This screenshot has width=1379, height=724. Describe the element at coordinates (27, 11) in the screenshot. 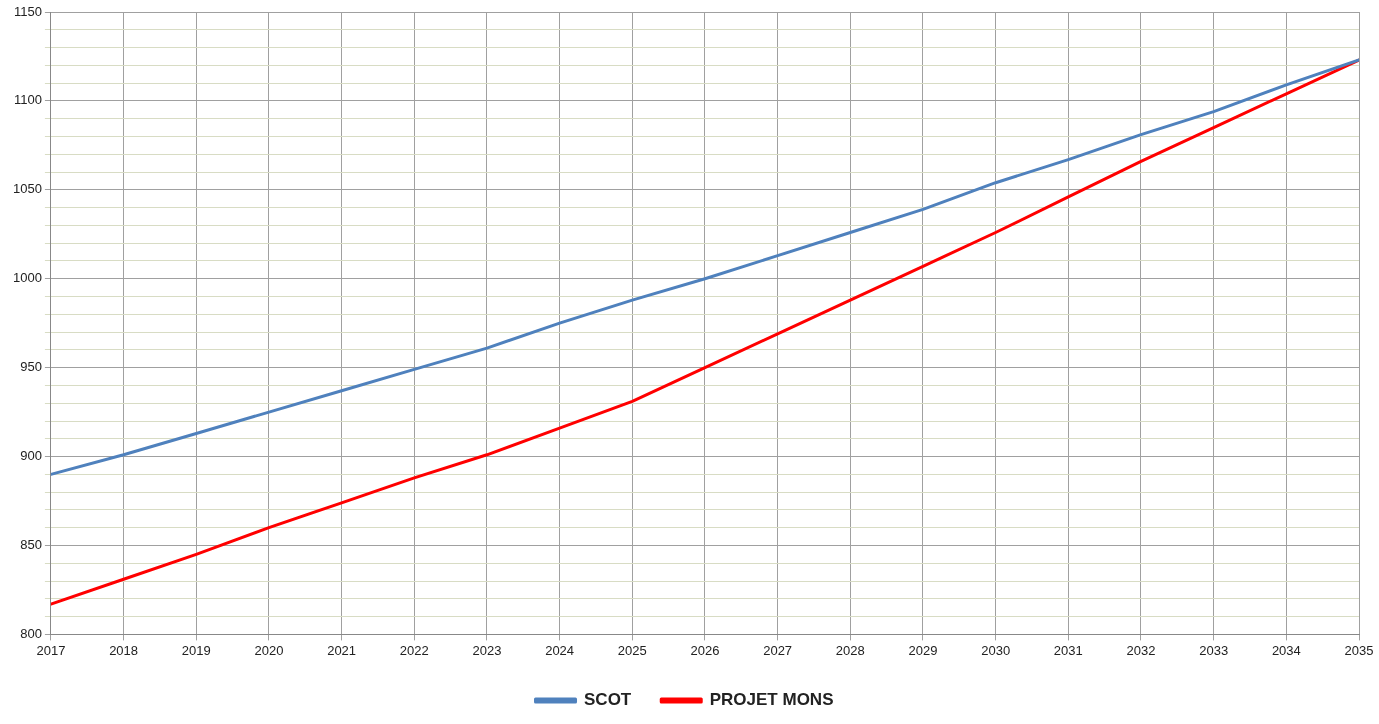

I see `y-tick-label: 1150` at that location.